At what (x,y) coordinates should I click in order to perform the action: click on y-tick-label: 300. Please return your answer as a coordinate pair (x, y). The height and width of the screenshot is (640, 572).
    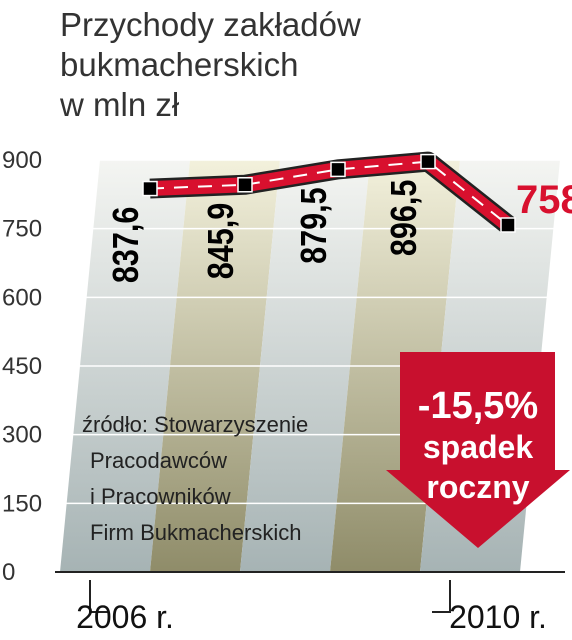
    Looking at the image, I should click on (22, 435).